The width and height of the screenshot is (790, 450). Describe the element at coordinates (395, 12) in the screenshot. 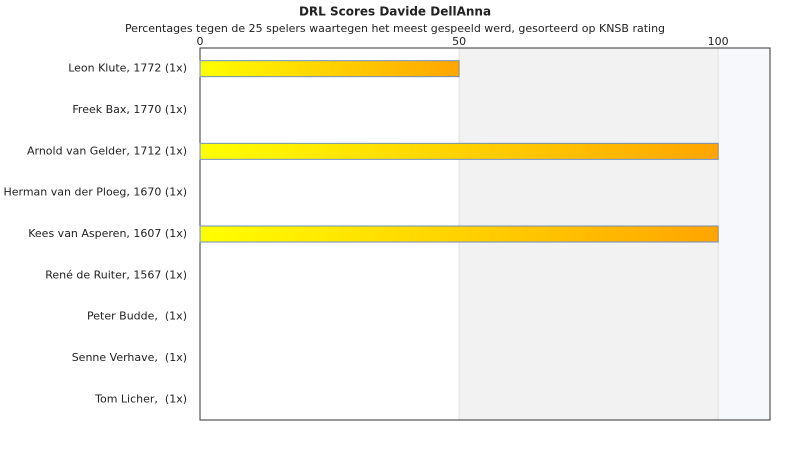

I see `chart-title: DRL Scores Davide DellAnna` at that location.